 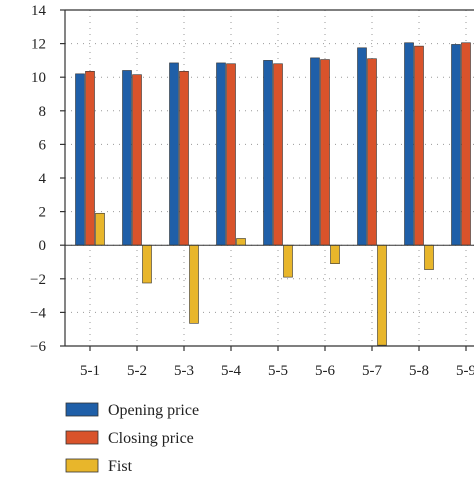 I want to click on x-tick-label-5-7: 5-7, so click(x=372, y=371).